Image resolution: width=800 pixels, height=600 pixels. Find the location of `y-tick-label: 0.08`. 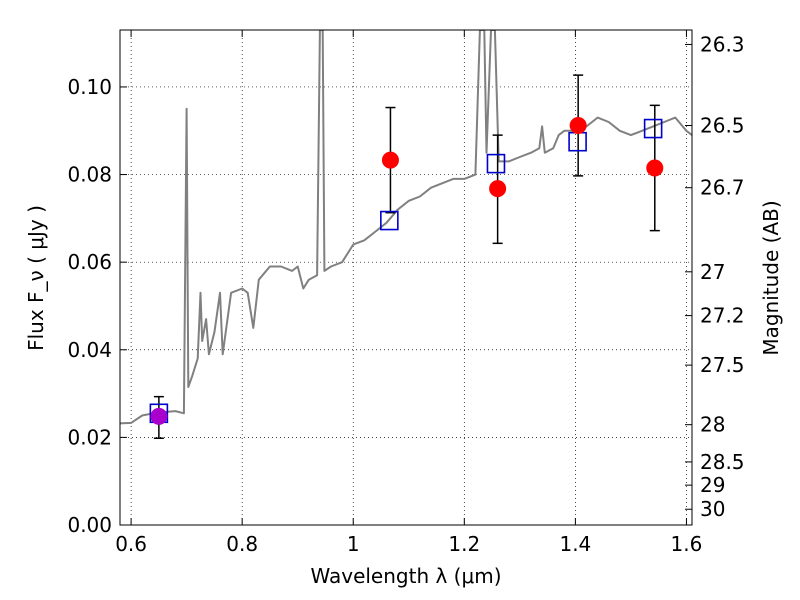

y-tick-label: 0.08 is located at coordinates (89, 175).